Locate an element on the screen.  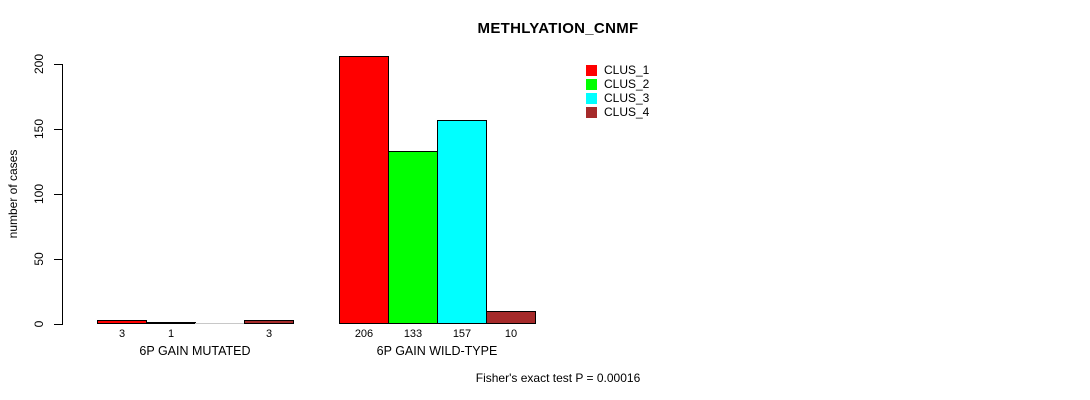
legend-item-clus_3: CLUS_3 is located at coordinates (617, 98).